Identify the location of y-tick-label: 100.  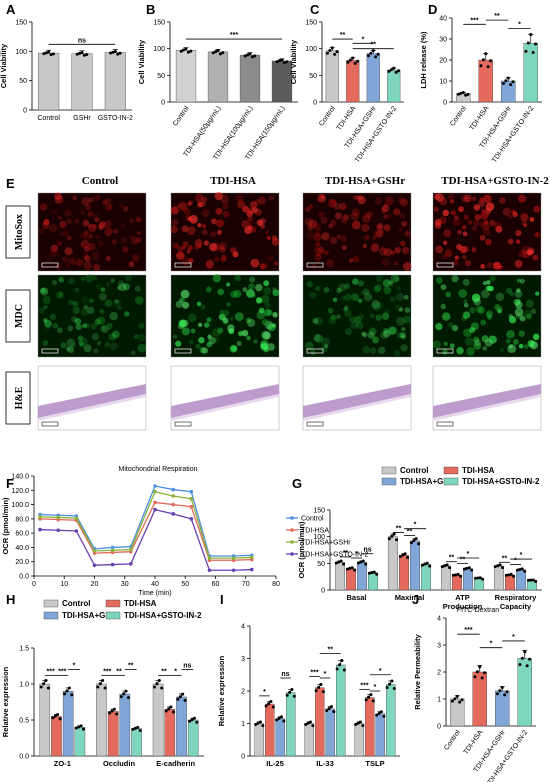
(311, 49).